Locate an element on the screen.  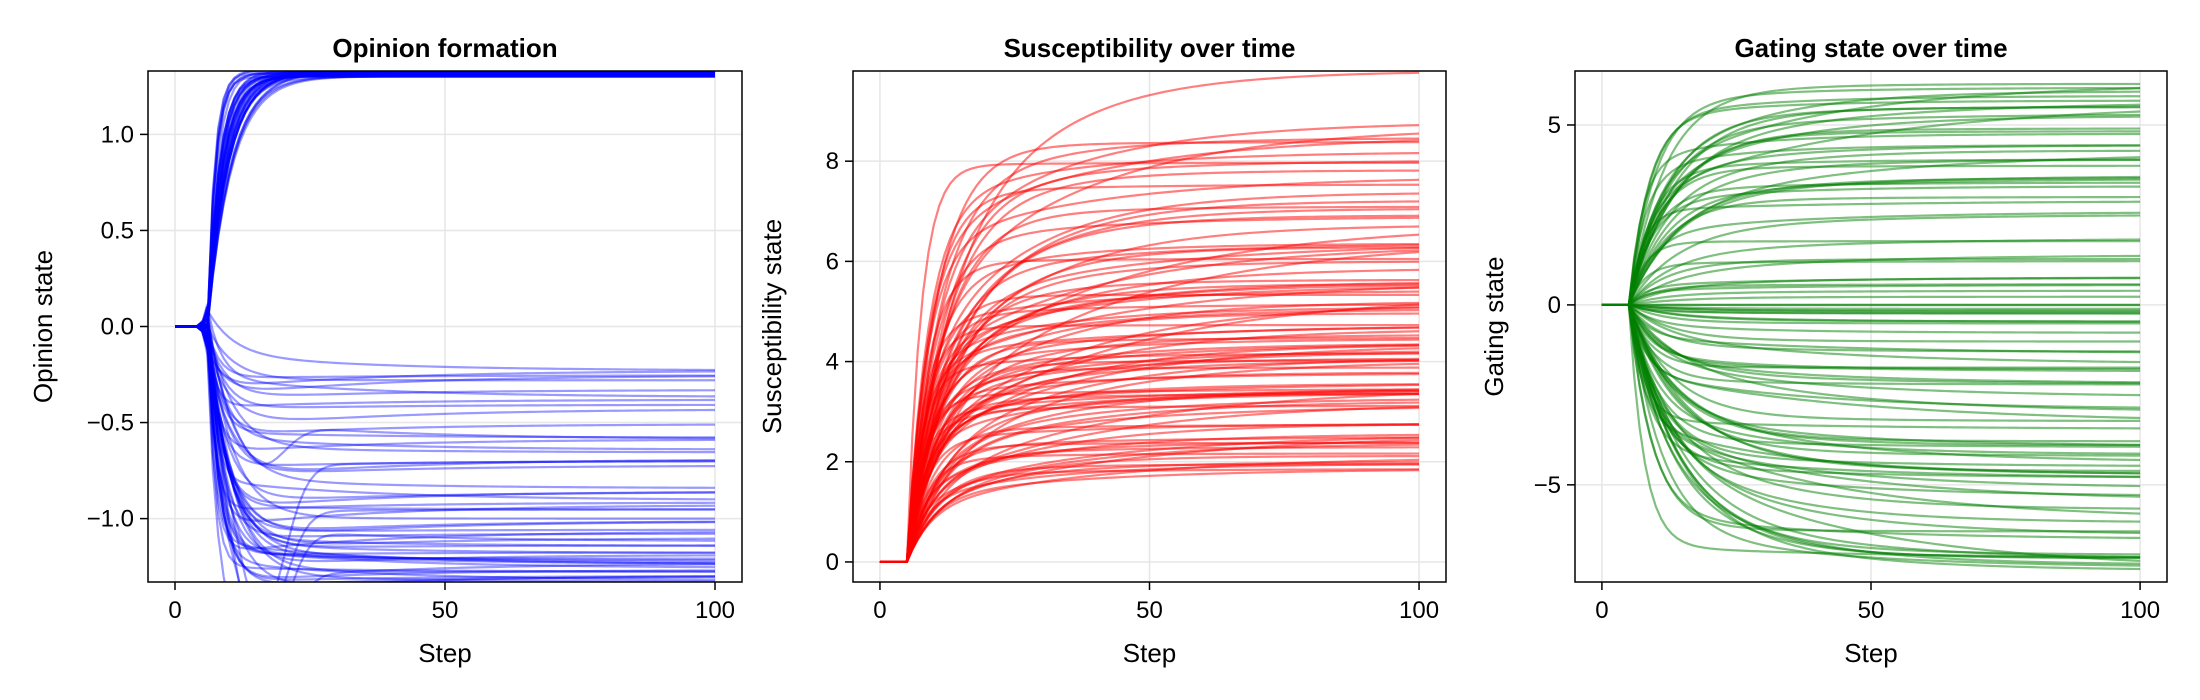
y-tick-label: 2 is located at coordinates (832, 462).